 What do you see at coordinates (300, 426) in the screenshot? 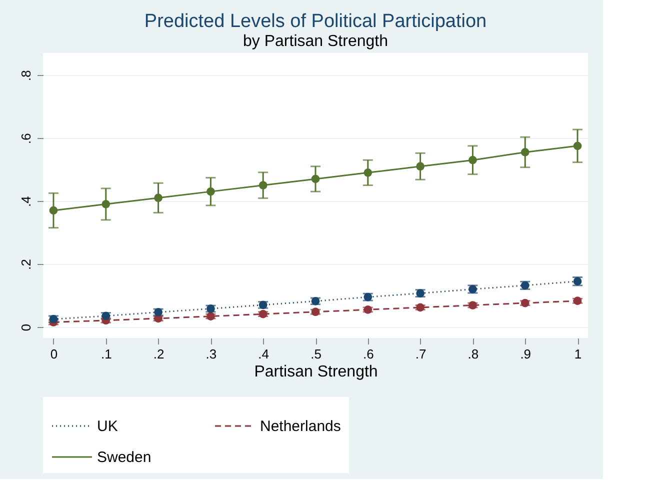
I see `legend-label: Netherlands` at bounding box center [300, 426].